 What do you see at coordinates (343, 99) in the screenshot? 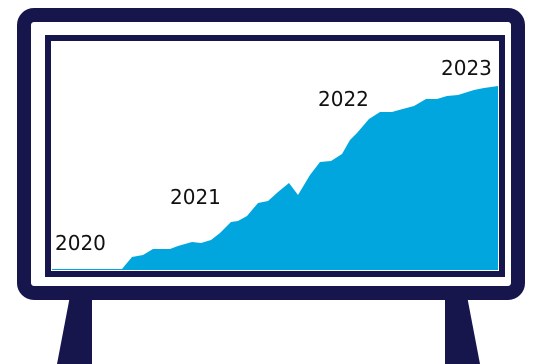
I see `year-label-2022: 2022` at bounding box center [343, 99].